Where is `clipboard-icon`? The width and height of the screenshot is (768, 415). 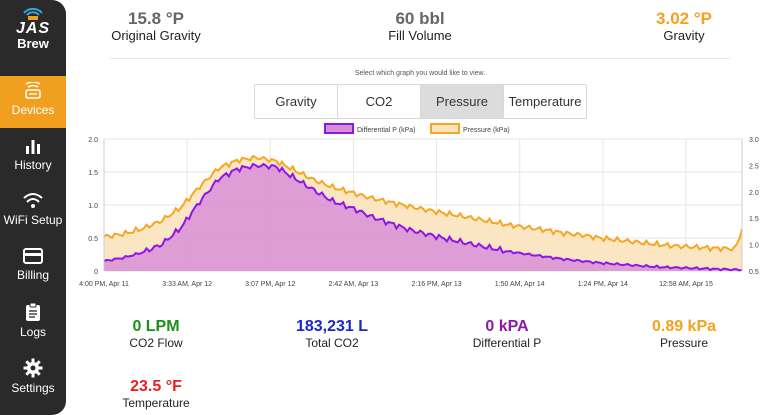 clipboard-icon is located at coordinates (33, 311).